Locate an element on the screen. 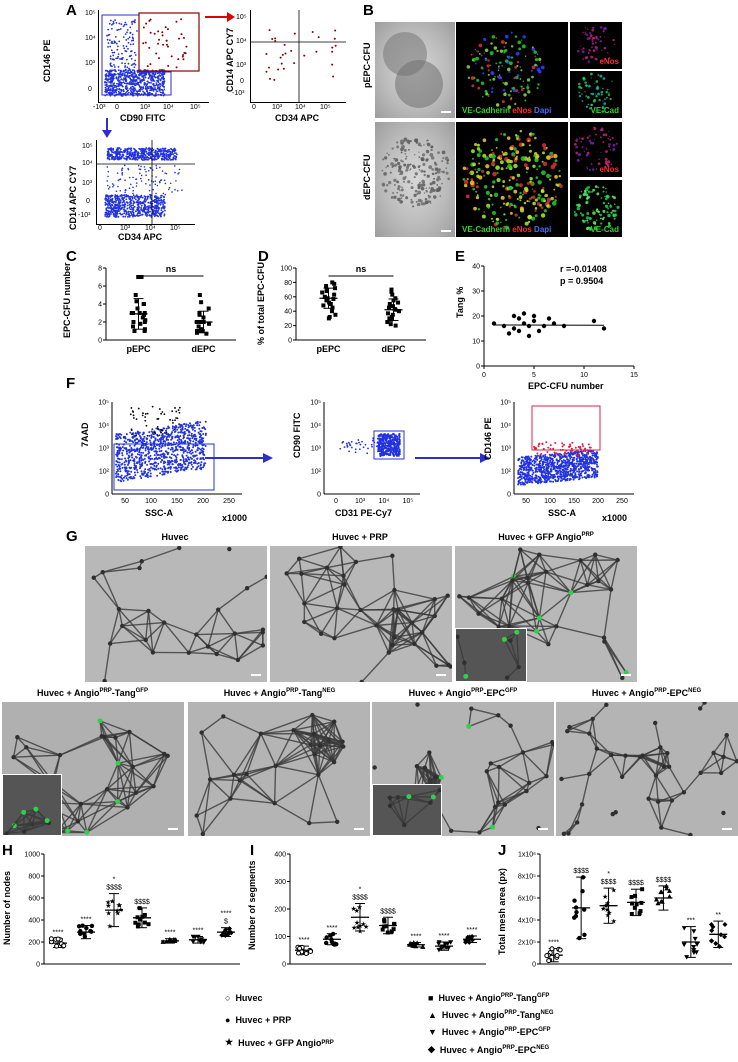  a2-xlabel: CD34 APC is located at coordinates (297, 118).